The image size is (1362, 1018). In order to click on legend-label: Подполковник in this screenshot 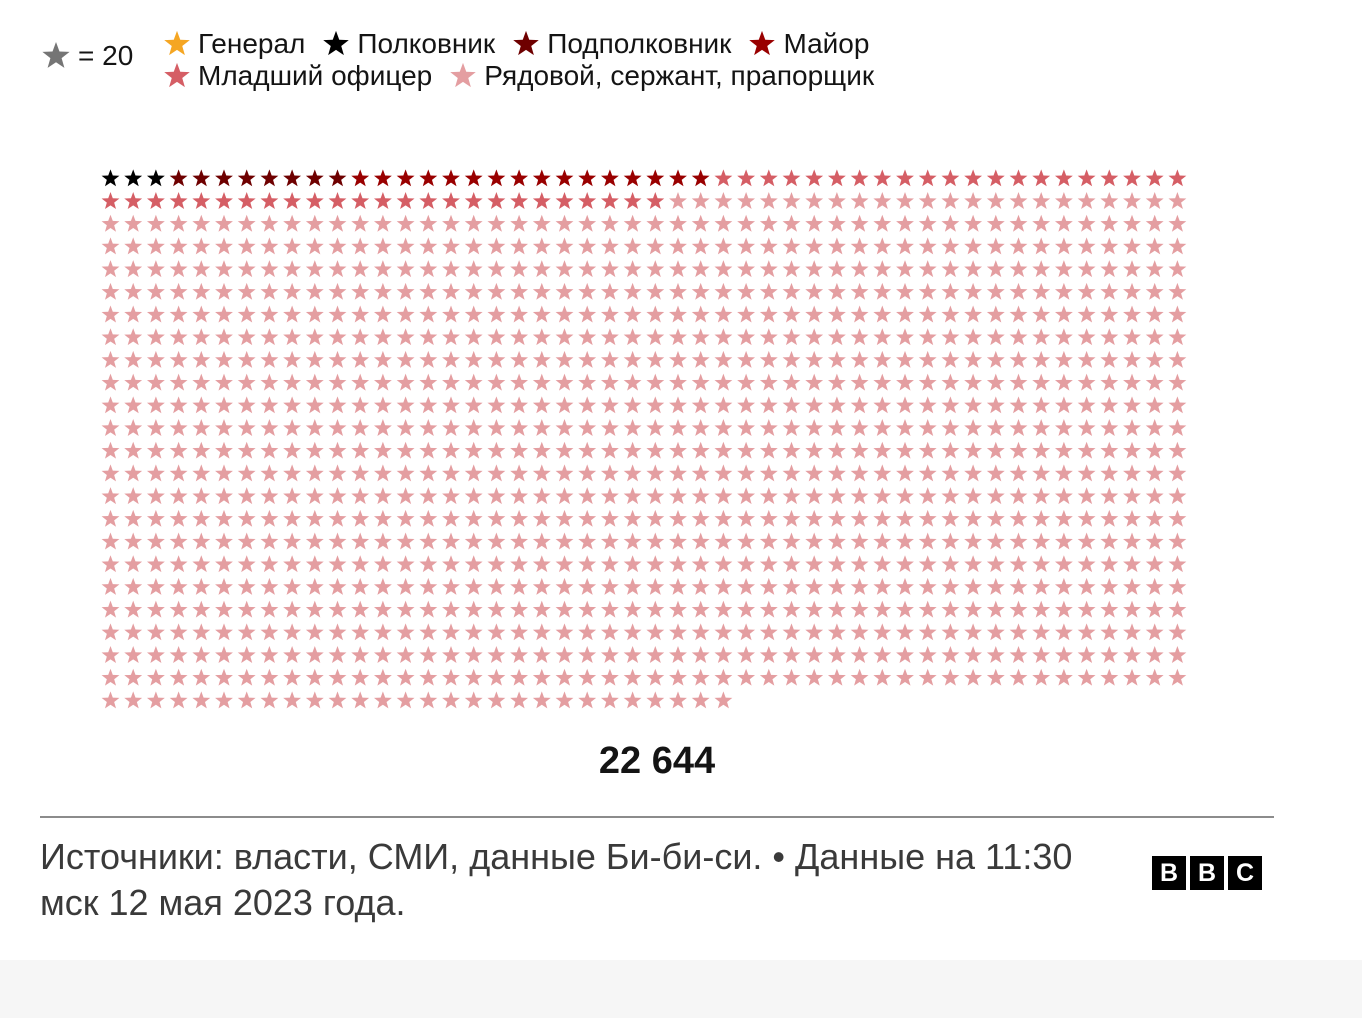, I will do `click(639, 43)`.